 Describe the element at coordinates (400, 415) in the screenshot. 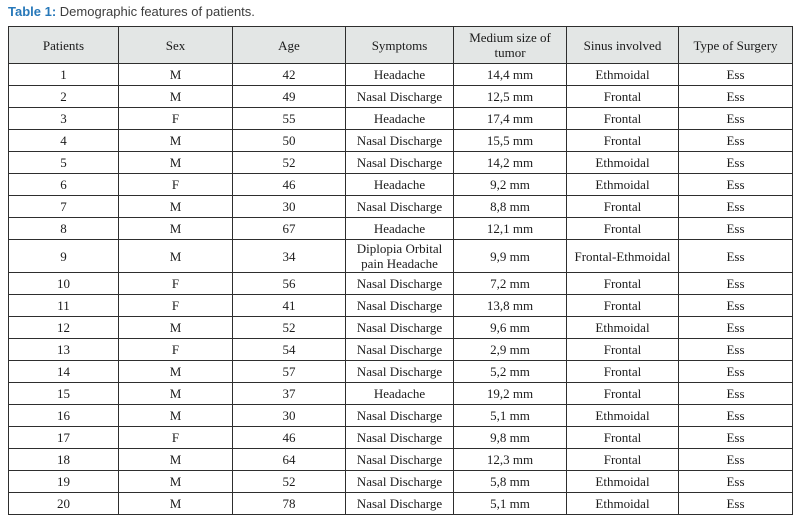

I see `table-row: 16 M 30 Nasal Discharge 5,1 mm Ethmoidal Ess` at that location.